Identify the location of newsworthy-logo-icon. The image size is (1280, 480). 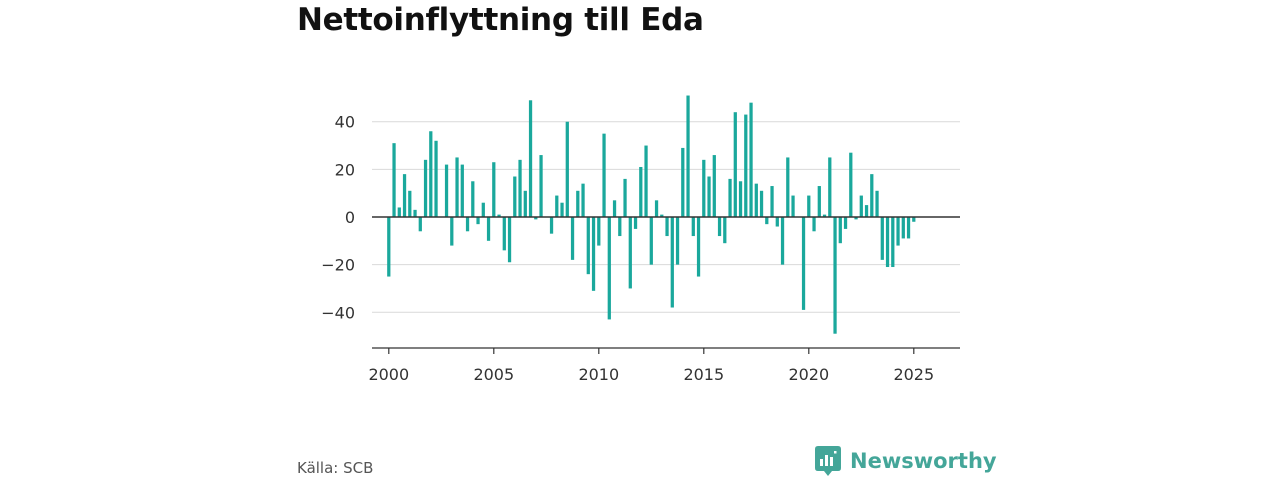
(828, 461).